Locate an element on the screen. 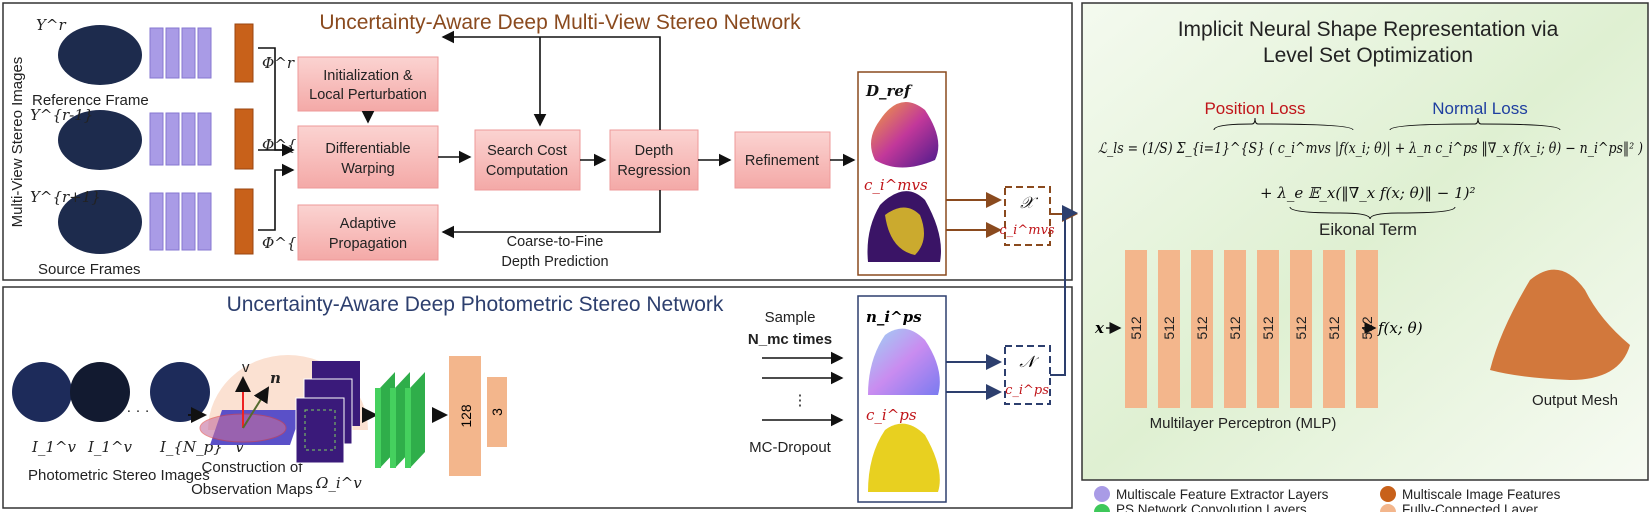 Image resolution: width=1652 pixels, height=512 pixels. legend-item: Fully-Connected Layer is located at coordinates (1459, 507).